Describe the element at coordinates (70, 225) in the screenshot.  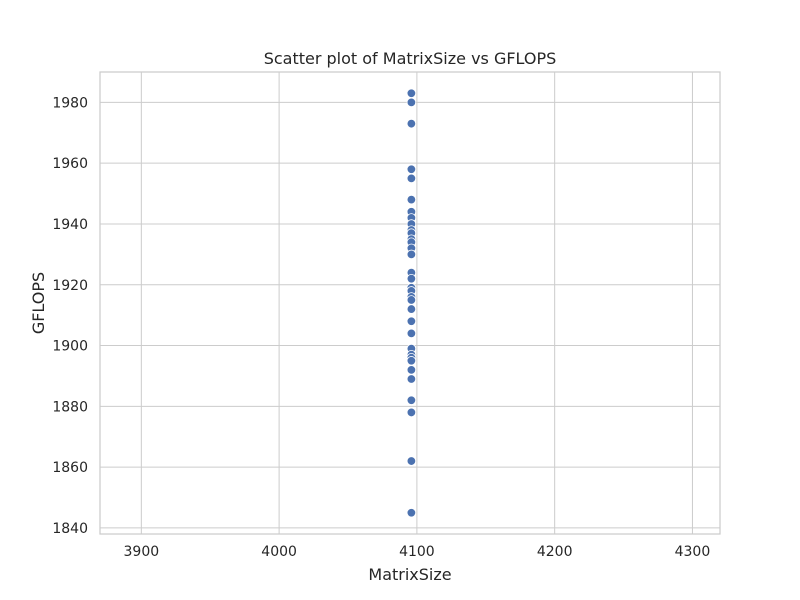
I see `y-tick-label: 1940` at that location.